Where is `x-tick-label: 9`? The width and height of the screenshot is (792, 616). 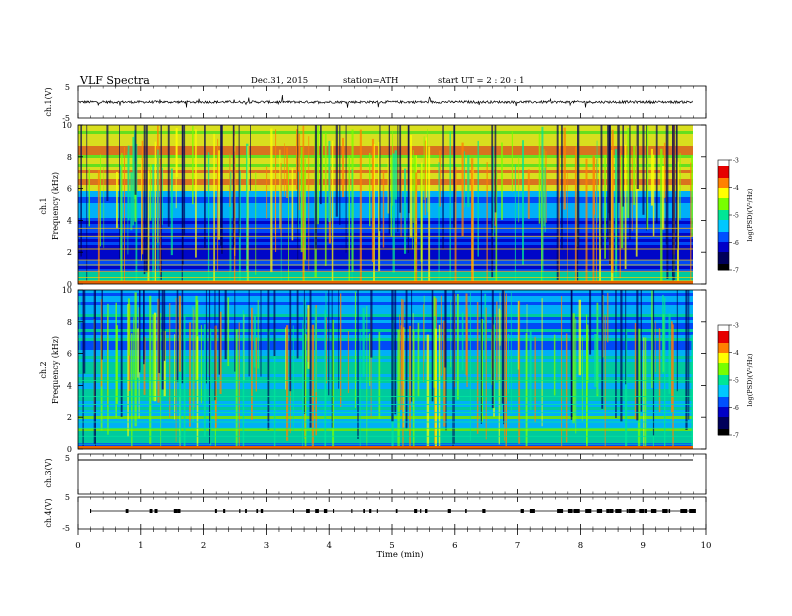 x-tick-label: 9 is located at coordinates (642, 546).